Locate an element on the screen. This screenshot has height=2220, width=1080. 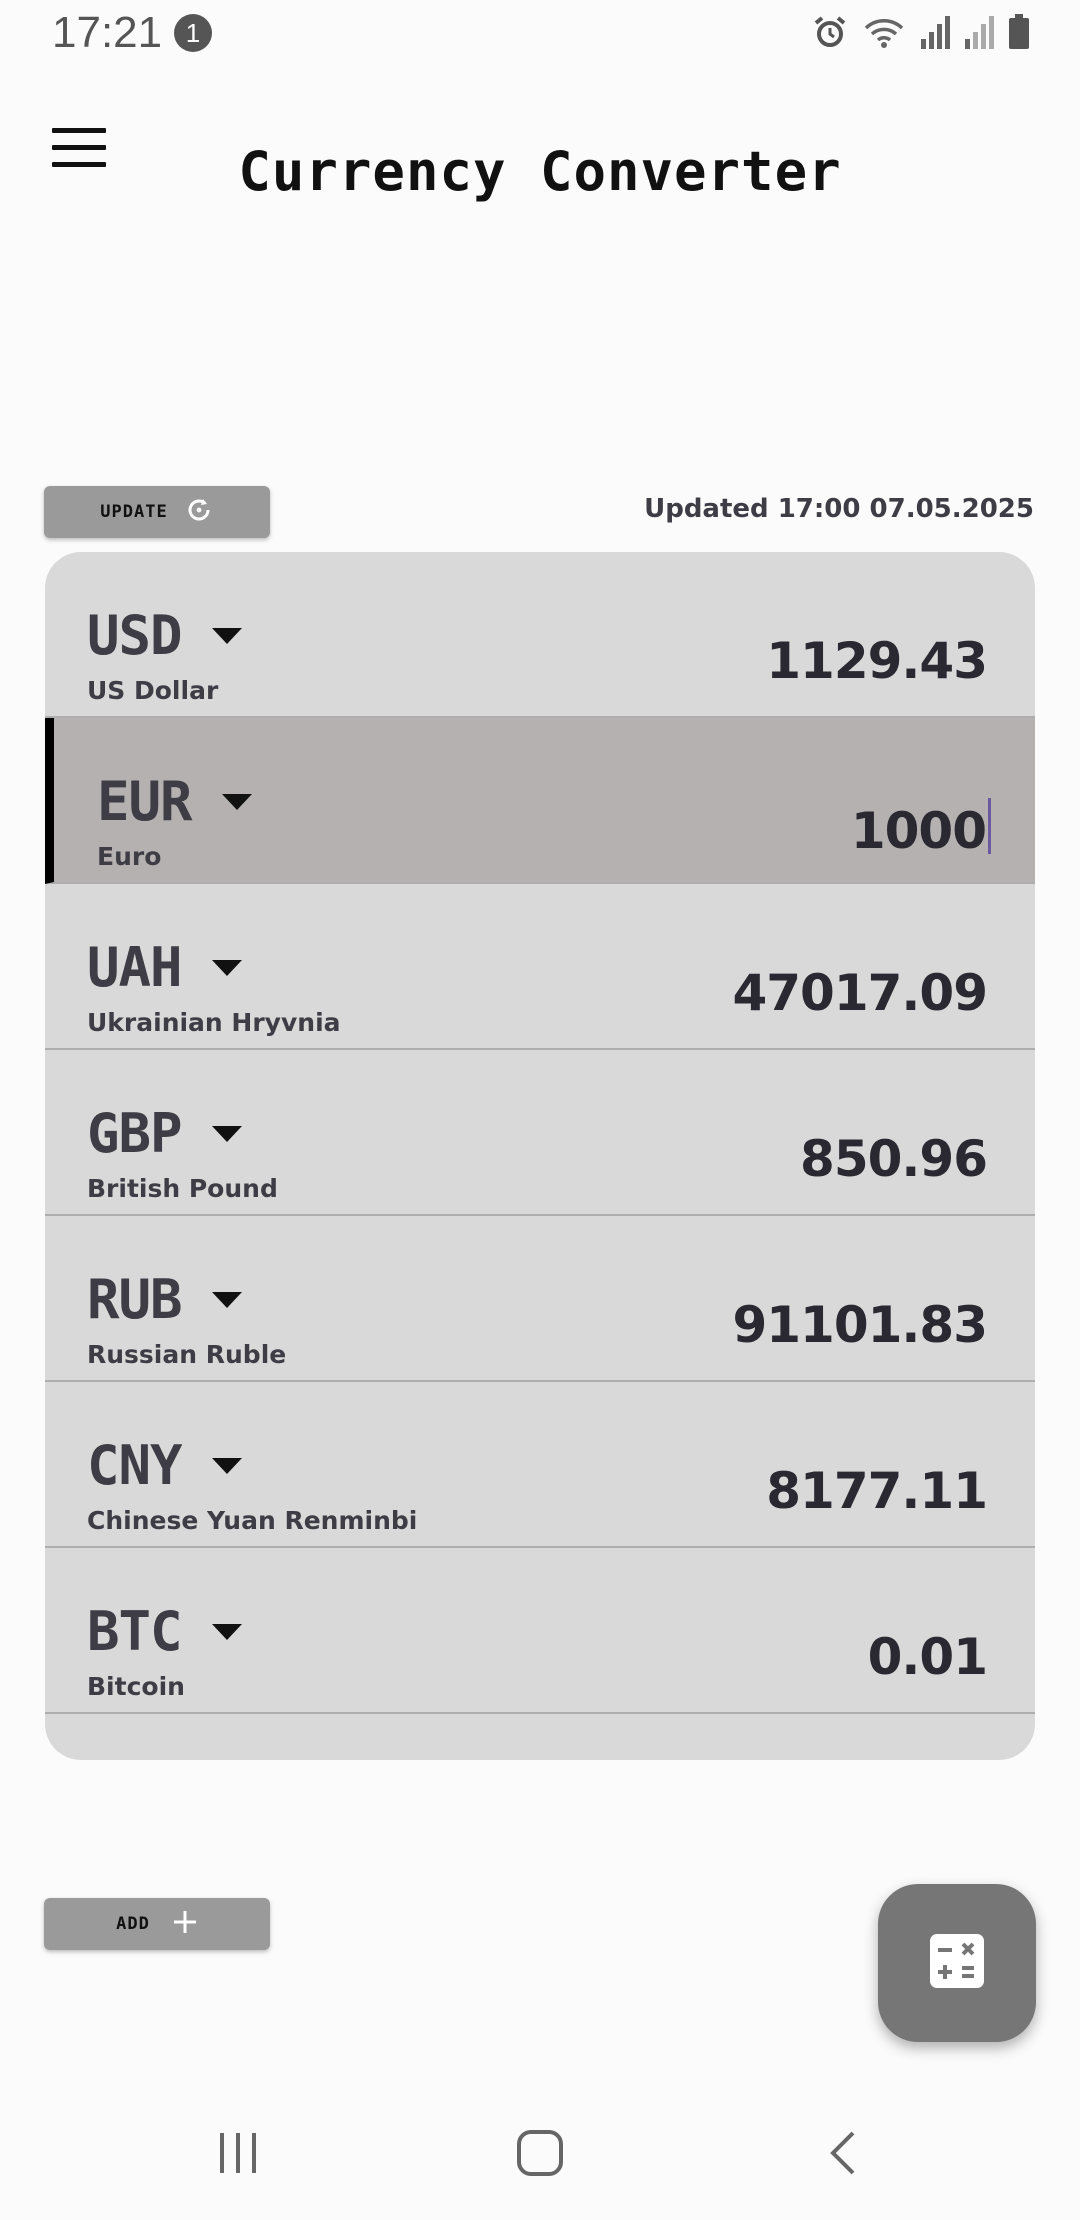
update-button-label: UPDATE is located at coordinates (134, 512).